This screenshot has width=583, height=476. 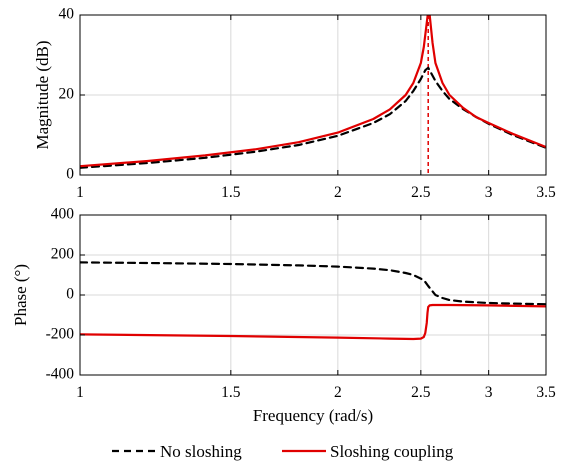 I want to click on legend: No sloshing Sloshing coupling, so click(x=283, y=451).